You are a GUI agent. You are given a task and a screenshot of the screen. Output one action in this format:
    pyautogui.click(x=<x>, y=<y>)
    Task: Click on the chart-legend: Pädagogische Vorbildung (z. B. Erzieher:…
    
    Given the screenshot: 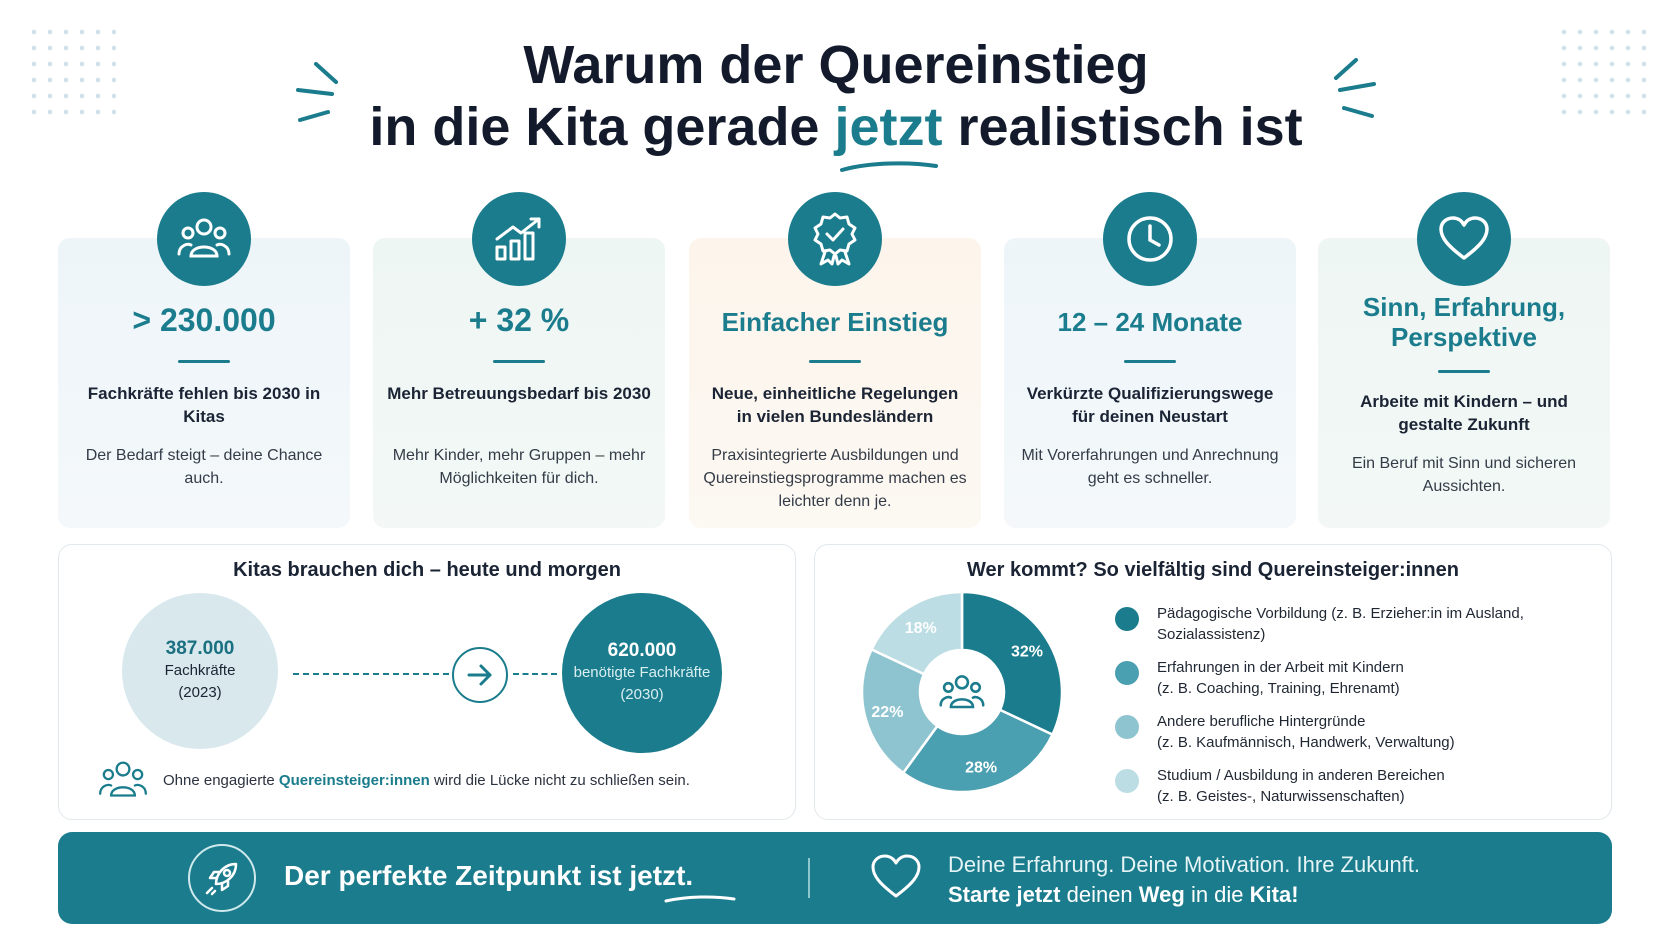 What is the action you would take?
    pyautogui.click(x=1345, y=711)
    